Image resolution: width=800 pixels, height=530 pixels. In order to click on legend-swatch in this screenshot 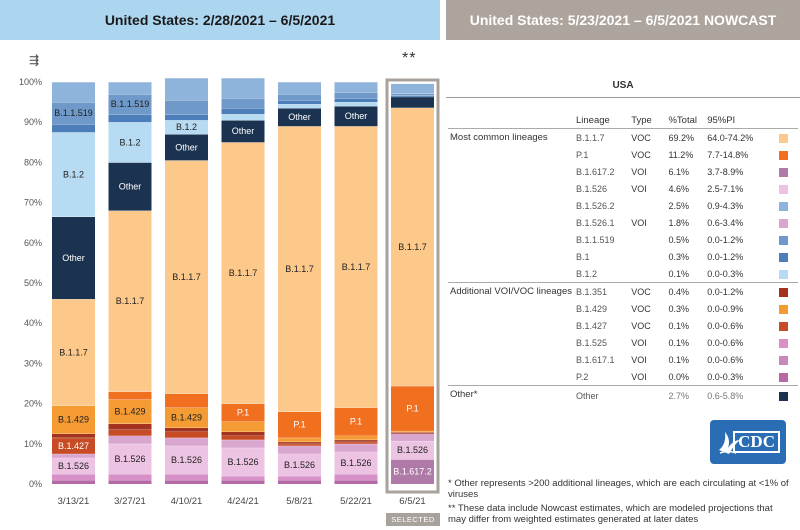, I will do `click(783, 360)`.